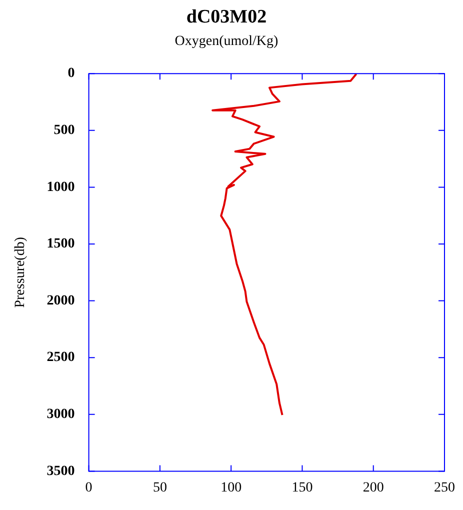 This screenshot has width=463, height=510. Describe the element at coordinates (226, 17) in the screenshot. I see `chart-title: dC03M02` at that location.